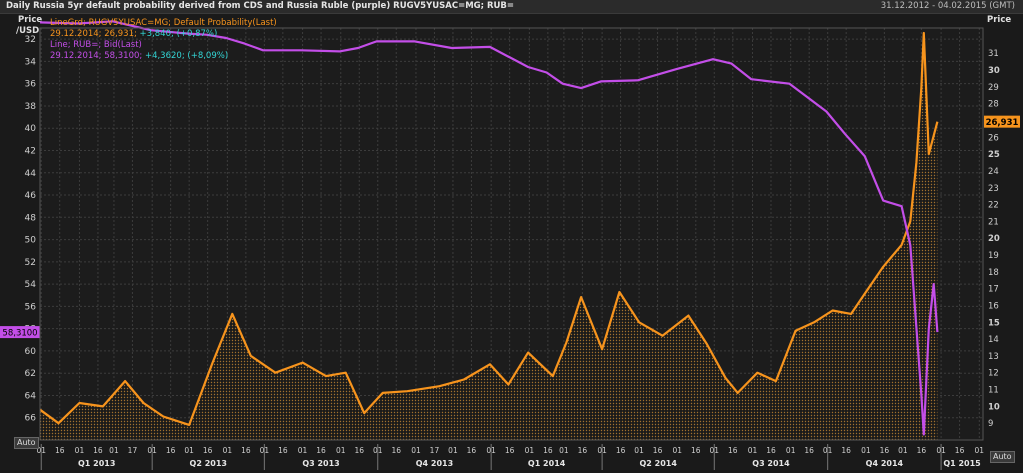  Describe the element at coordinates (993, 256) in the screenshot. I see `right-tick-label: 19` at that location.